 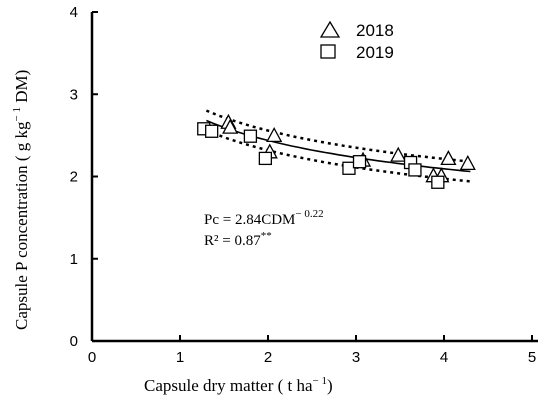 What do you see at coordinates (21, 88) in the screenshot?
I see `y-axis-title-end: DM)` at bounding box center [21, 88].